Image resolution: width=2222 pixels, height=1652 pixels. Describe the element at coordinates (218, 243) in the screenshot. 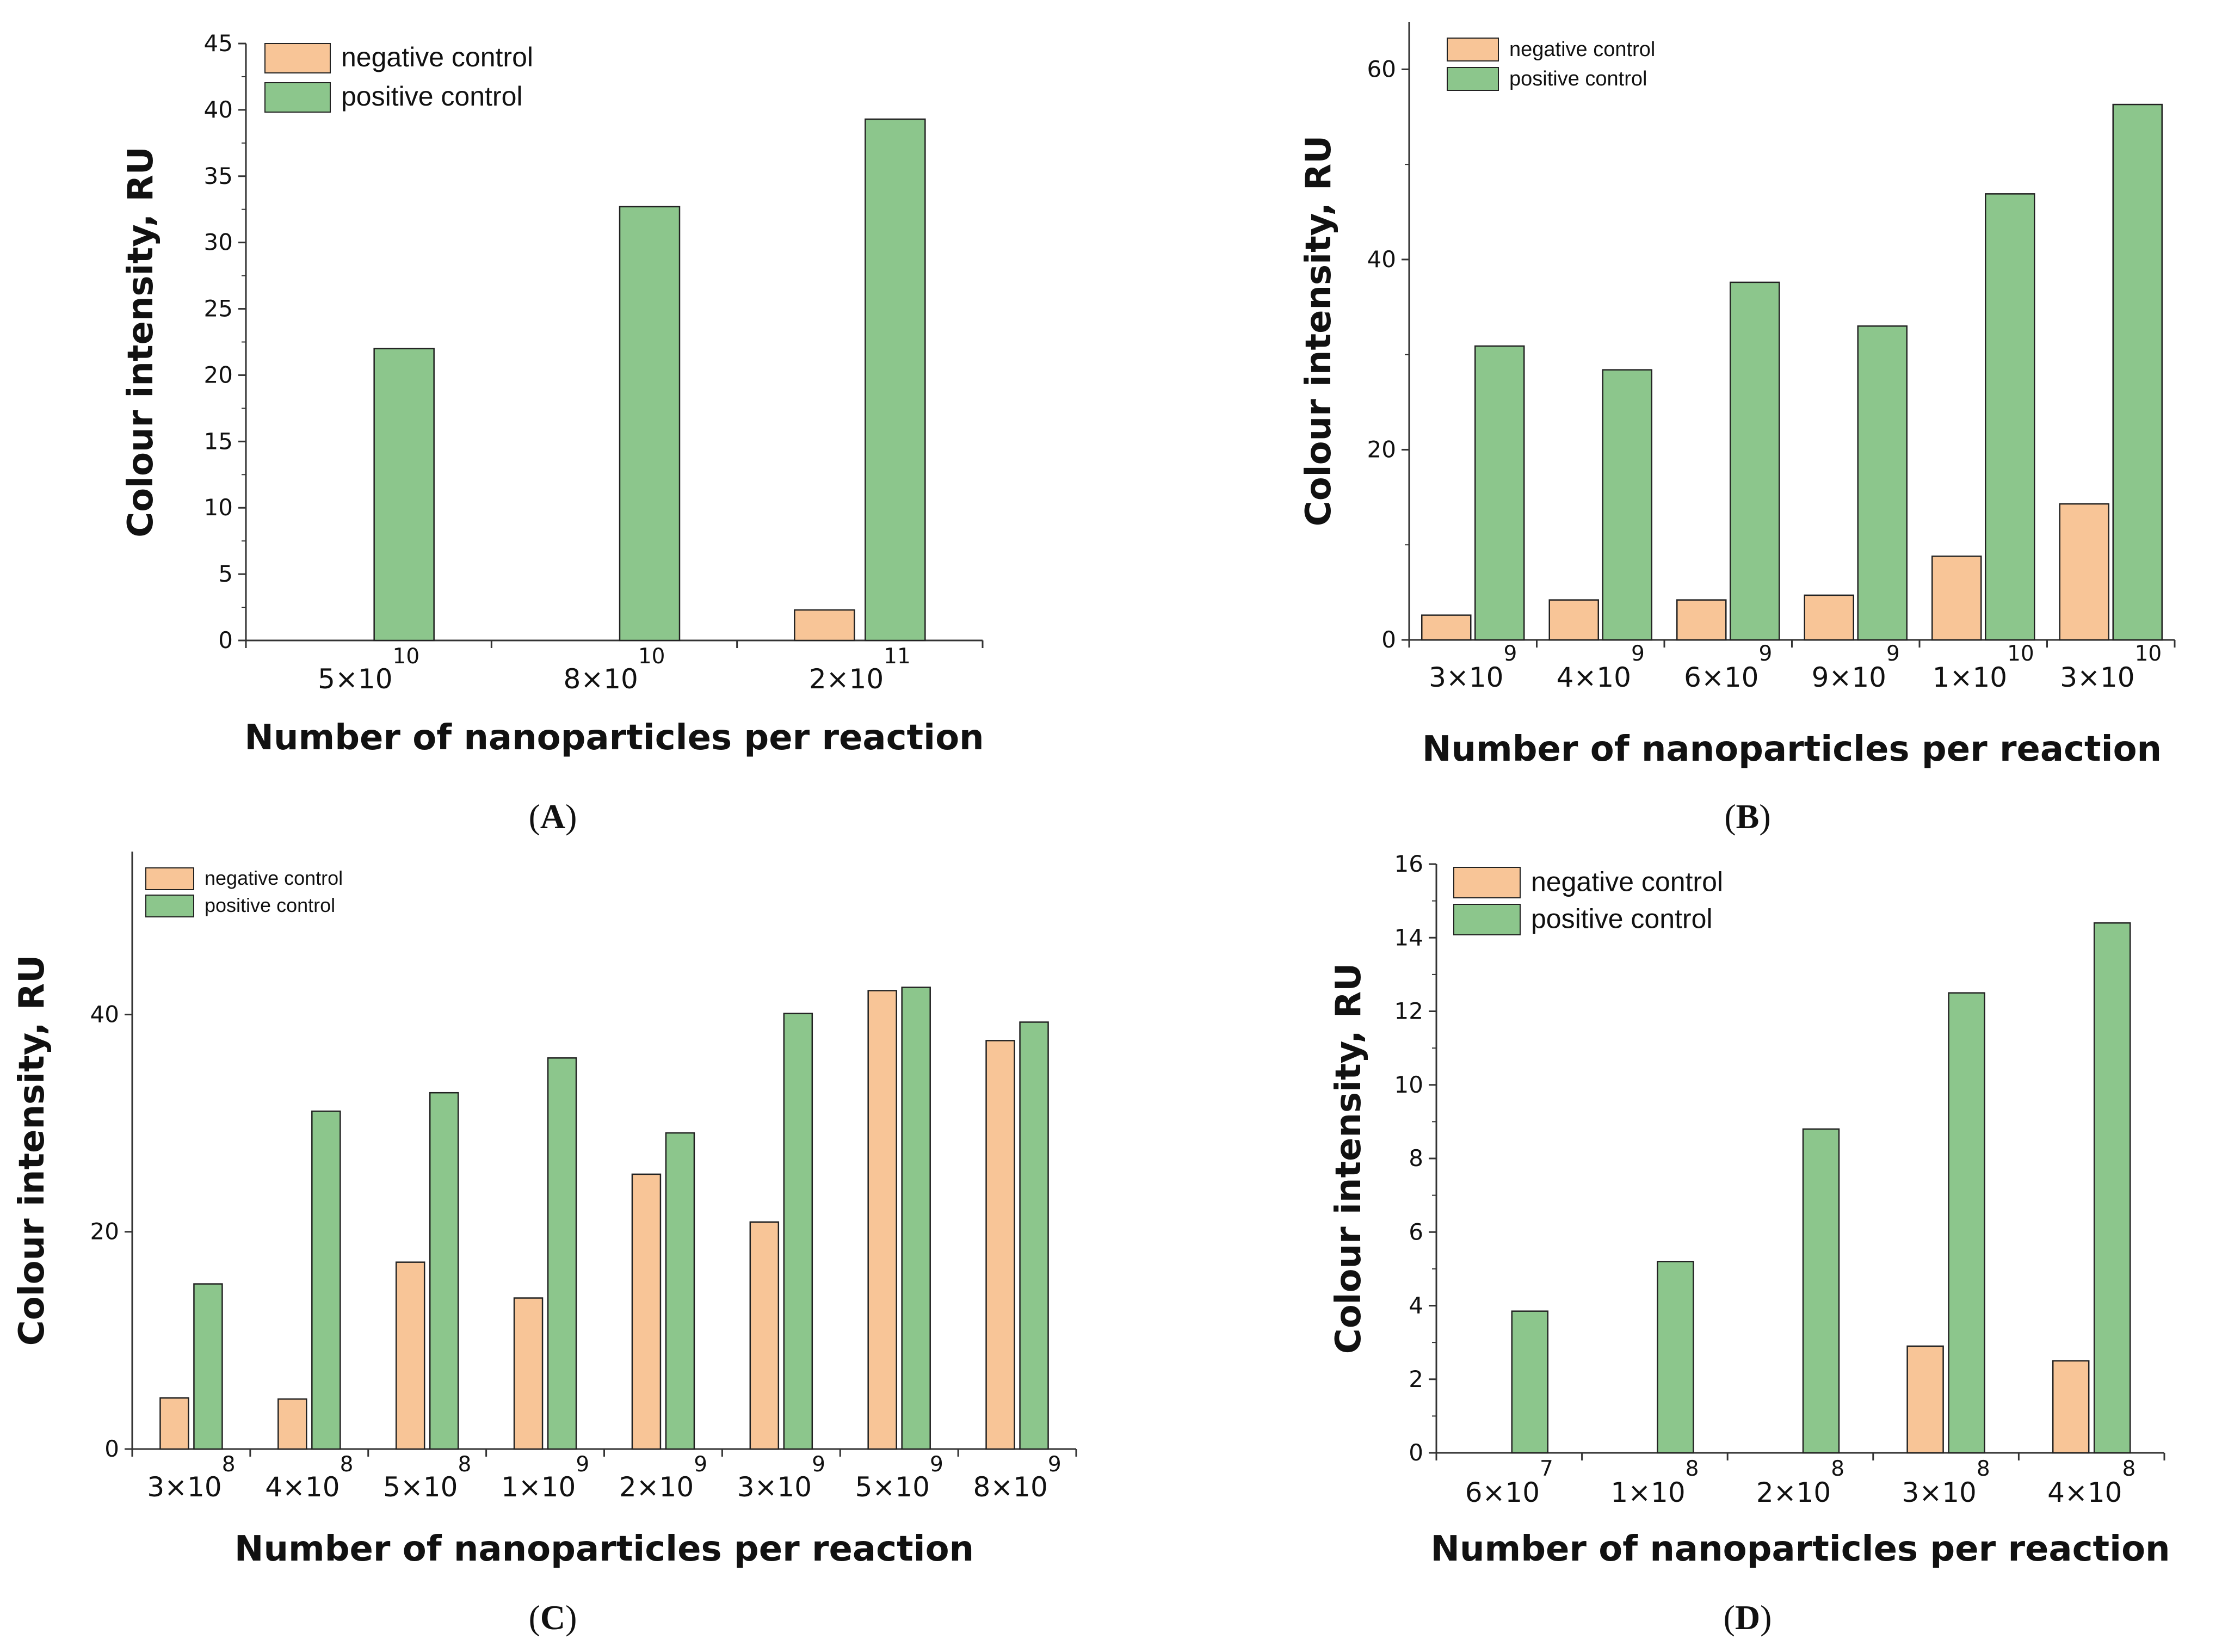

I see `y-tick-label: 30` at that location.